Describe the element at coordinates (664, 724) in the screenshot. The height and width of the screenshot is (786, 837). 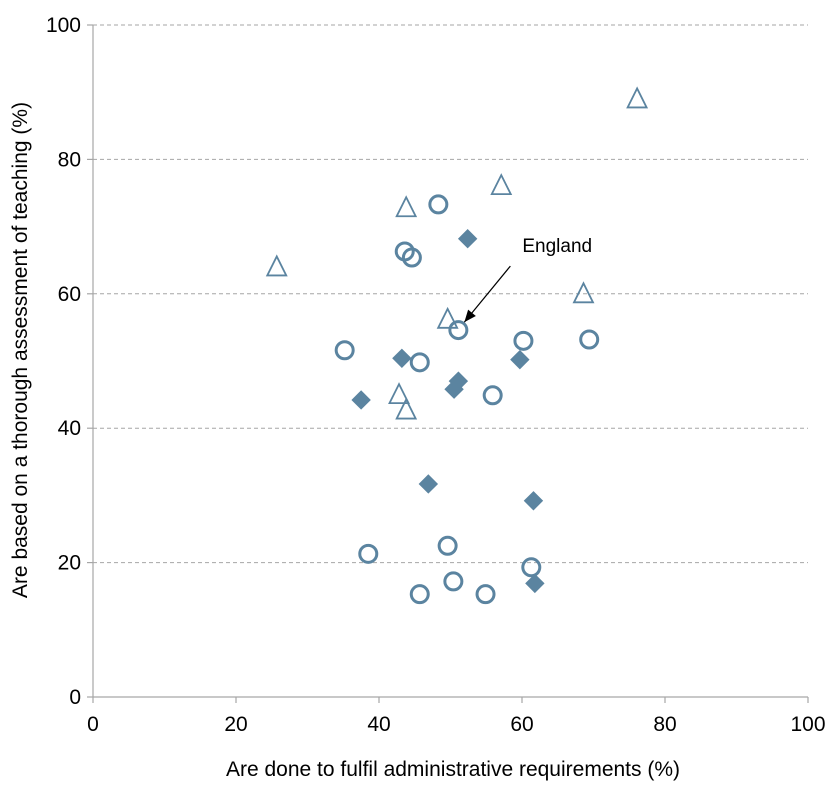
I see `x-tick-label-80: 80` at that location.